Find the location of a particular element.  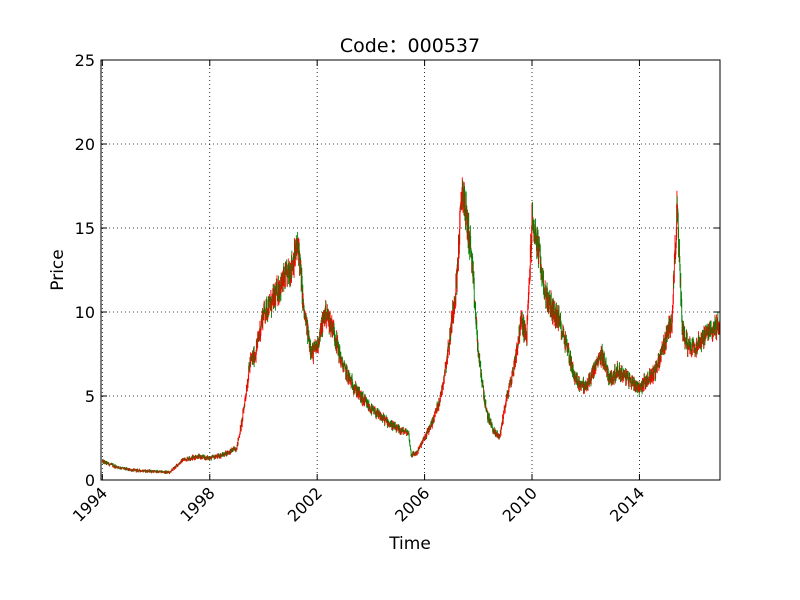

x-tick-label: 1998 is located at coordinates (197, 504).